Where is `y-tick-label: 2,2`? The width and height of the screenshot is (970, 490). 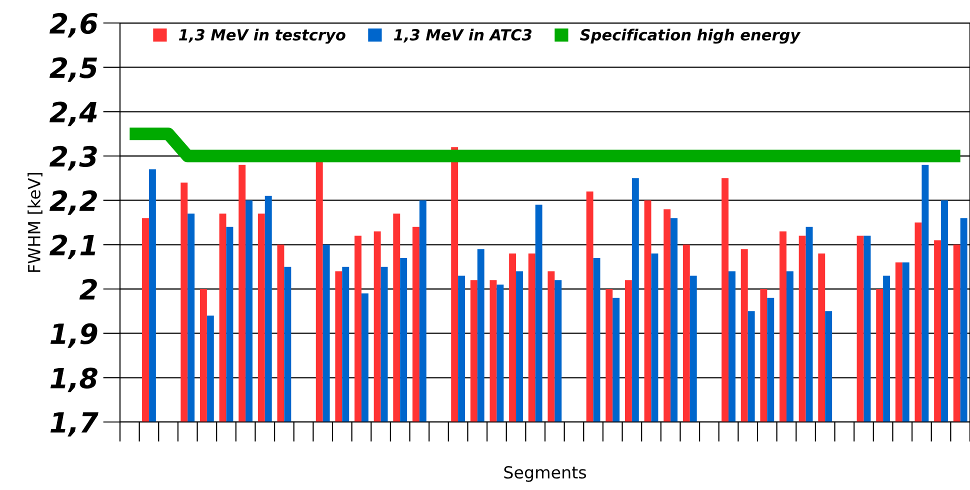 y-tick-label: 2,2 is located at coordinates (73, 202).